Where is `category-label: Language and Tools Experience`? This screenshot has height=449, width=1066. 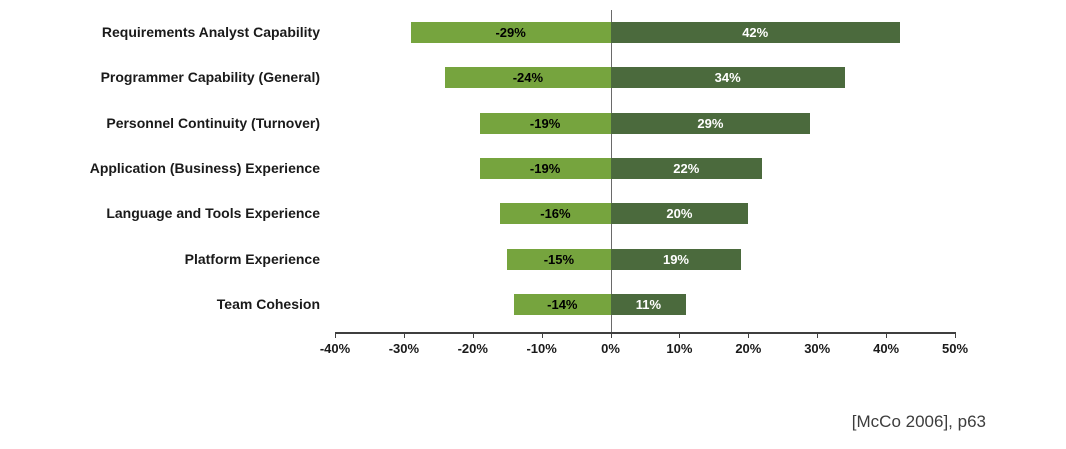
category-label: Language and Tools Experience is located at coordinates (213, 213).